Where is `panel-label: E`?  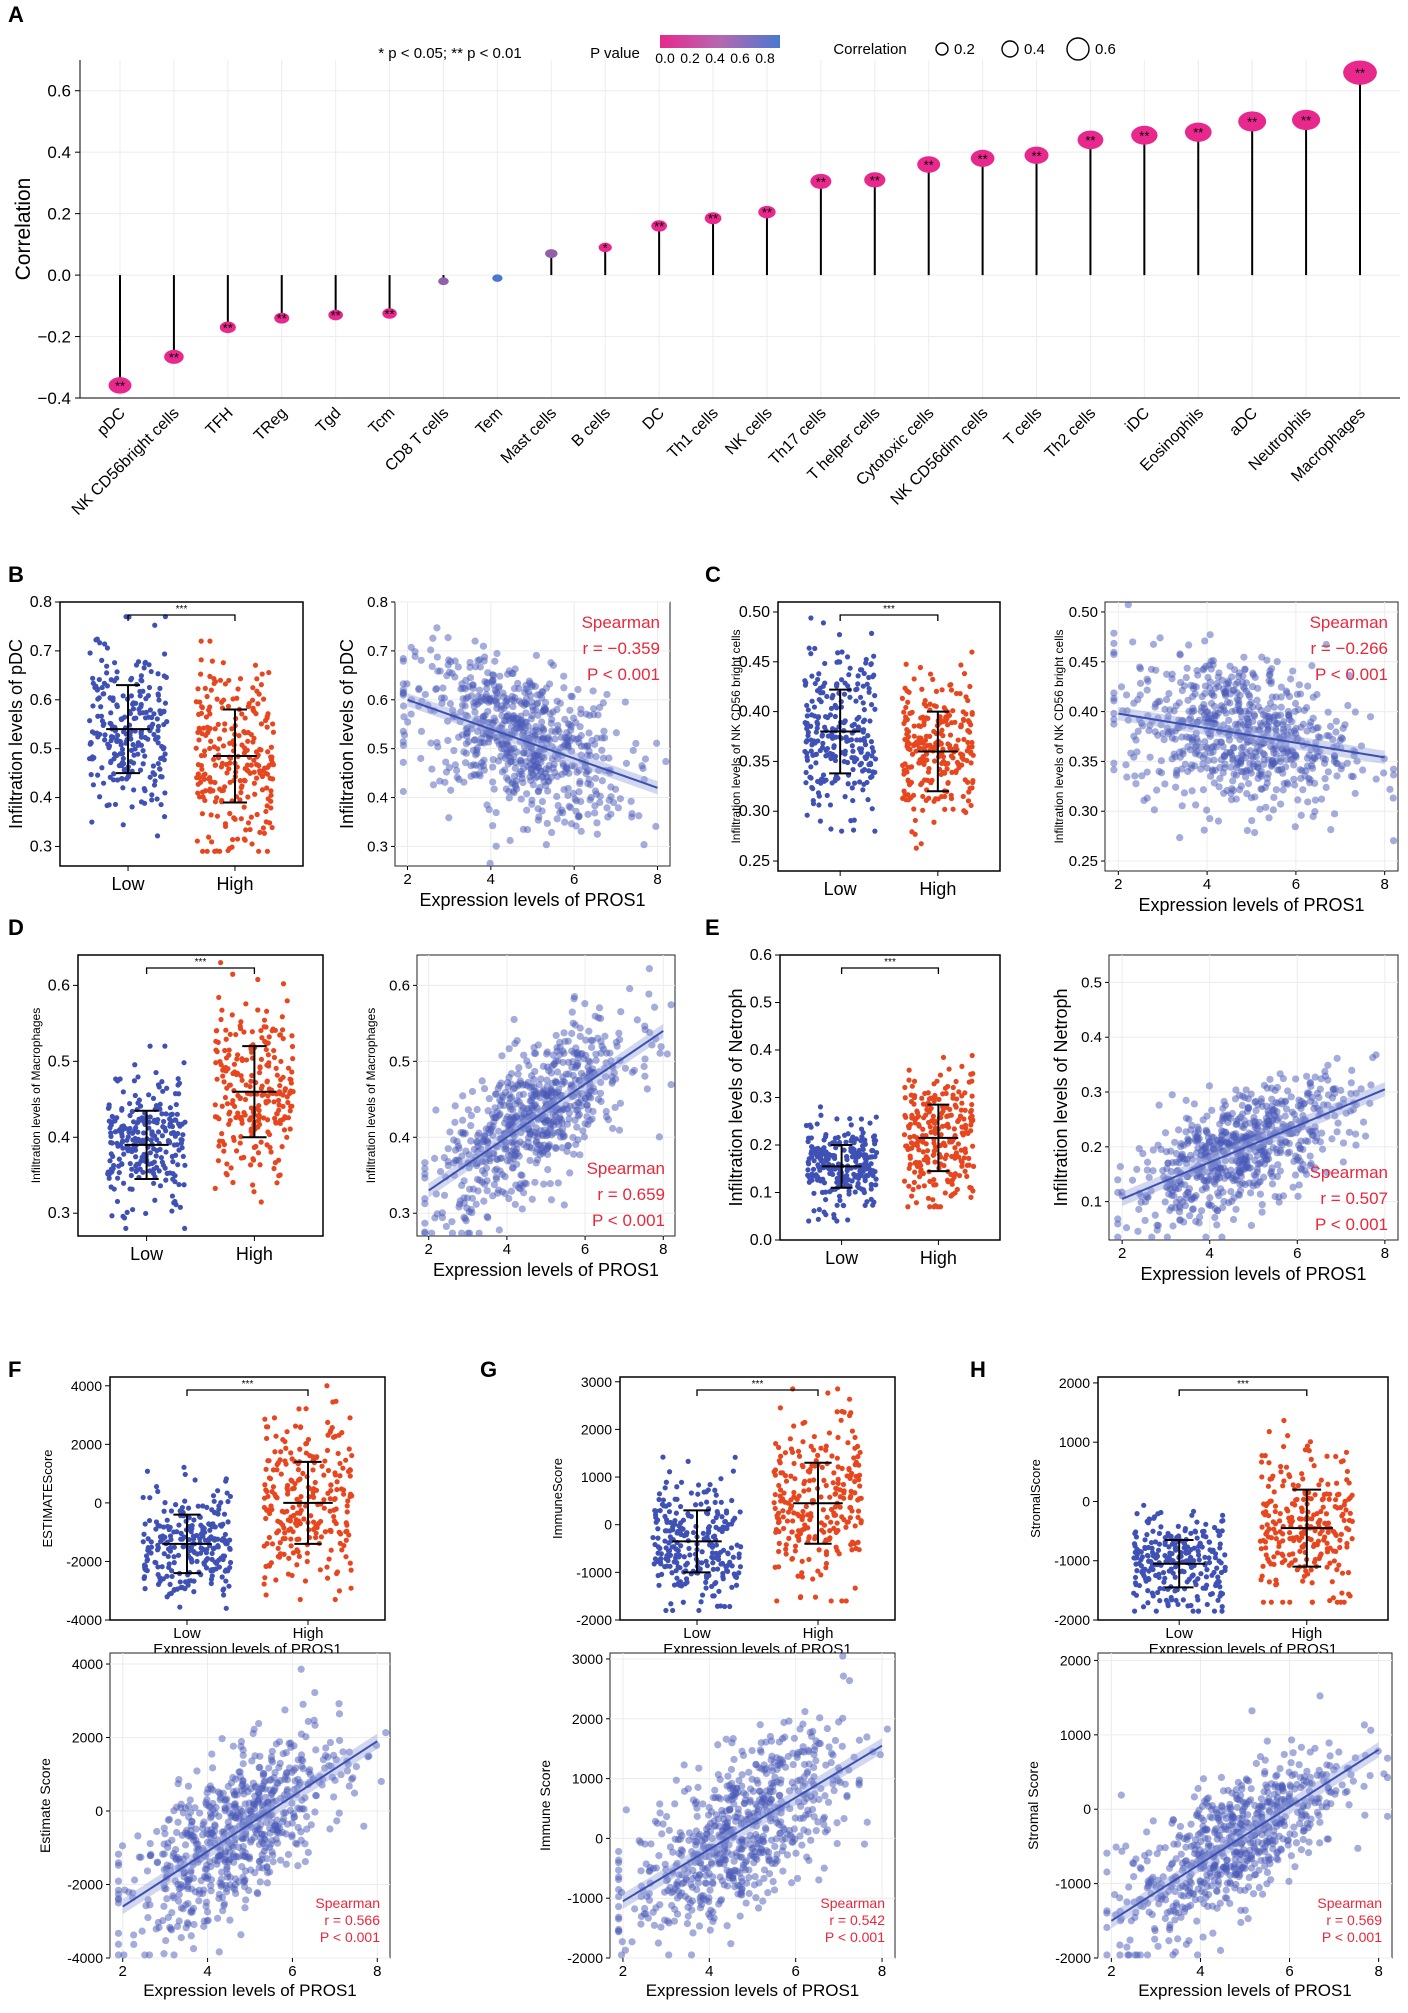 panel-label: E is located at coordinates (712, 927).